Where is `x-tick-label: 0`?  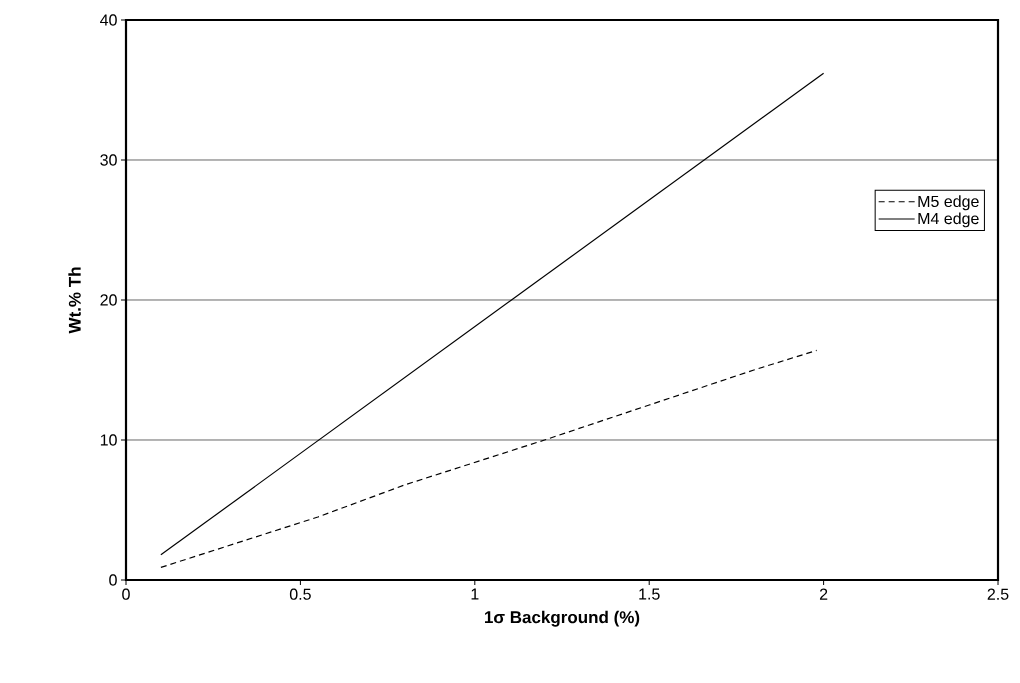
x-tick-label: 0 is located at coordinates (126, 594).